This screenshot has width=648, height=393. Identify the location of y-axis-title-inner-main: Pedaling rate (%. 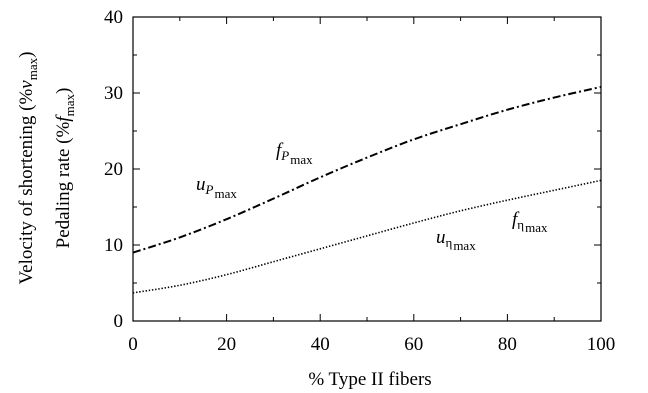
(63, 185).